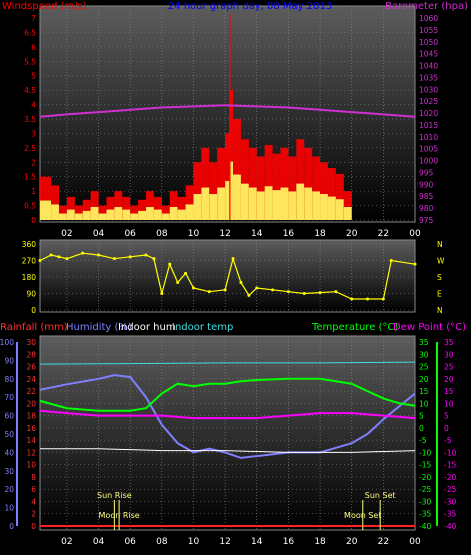 This screenshot has width=471, height=555. I want to click on rainfall-axis-label: Rainfall (mm), so click(34, 327).